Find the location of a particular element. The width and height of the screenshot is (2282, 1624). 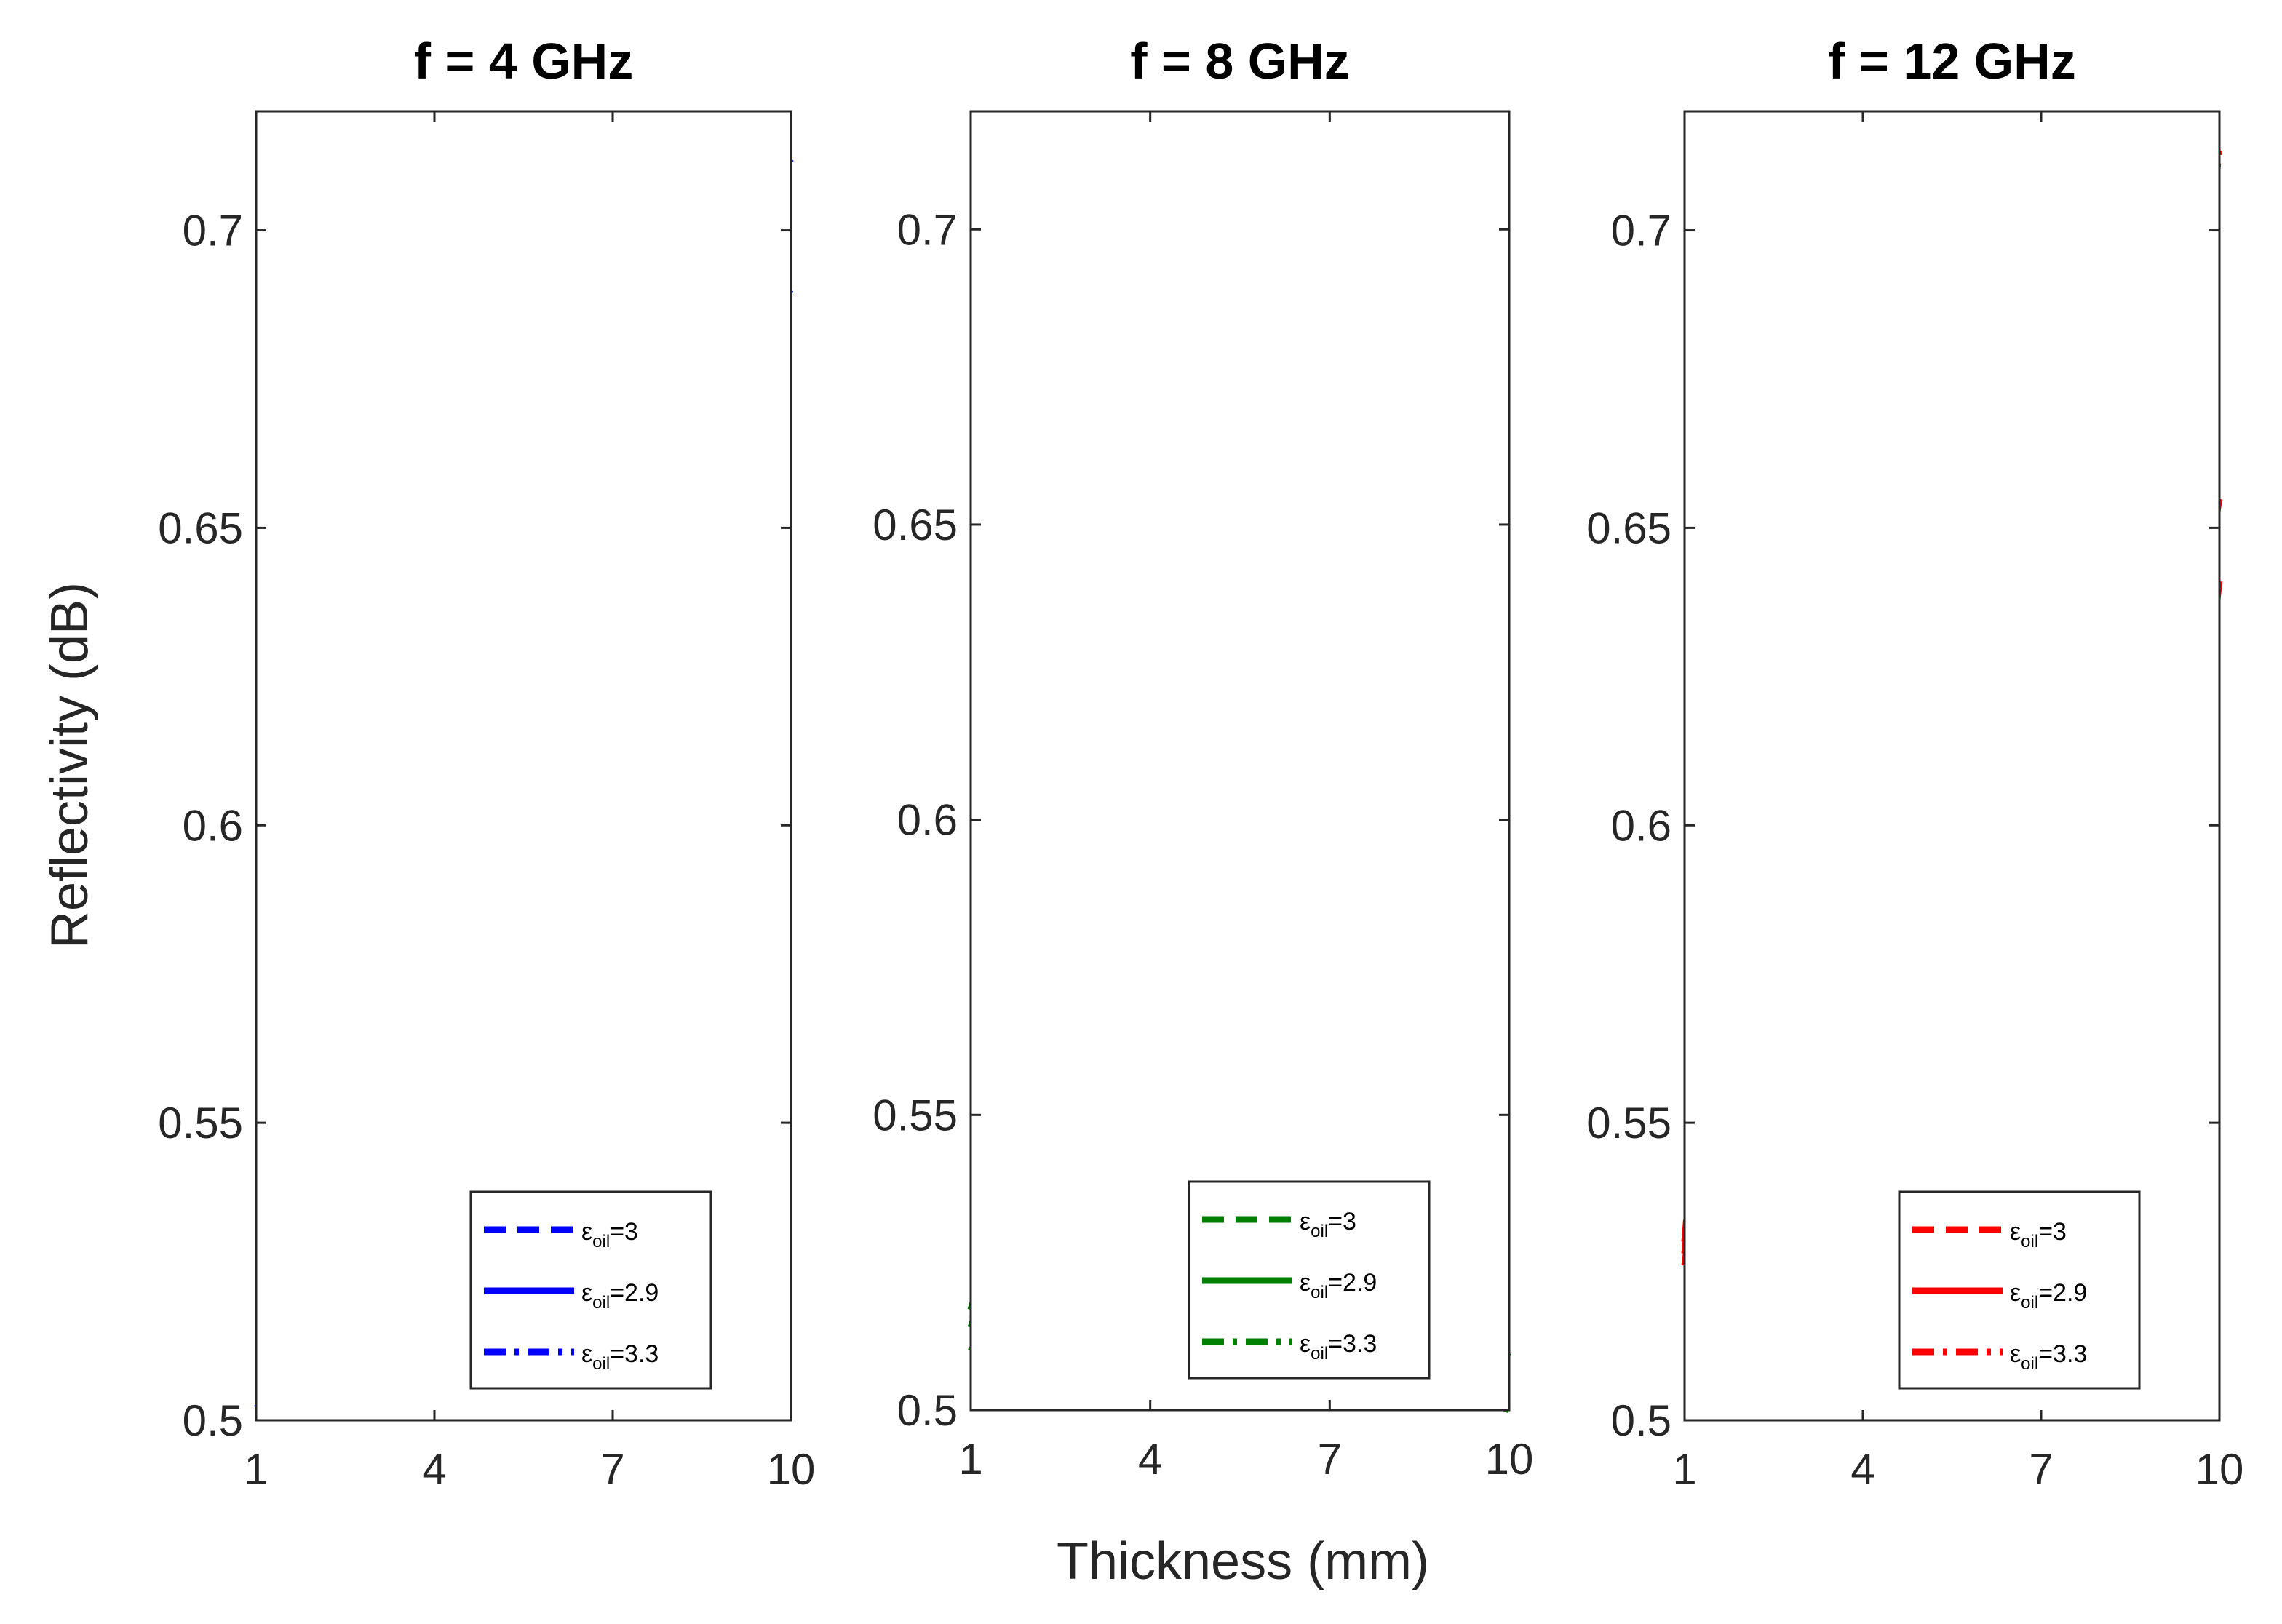

plot-title: f = 12 GHz is located at coordinates (1951, 61).